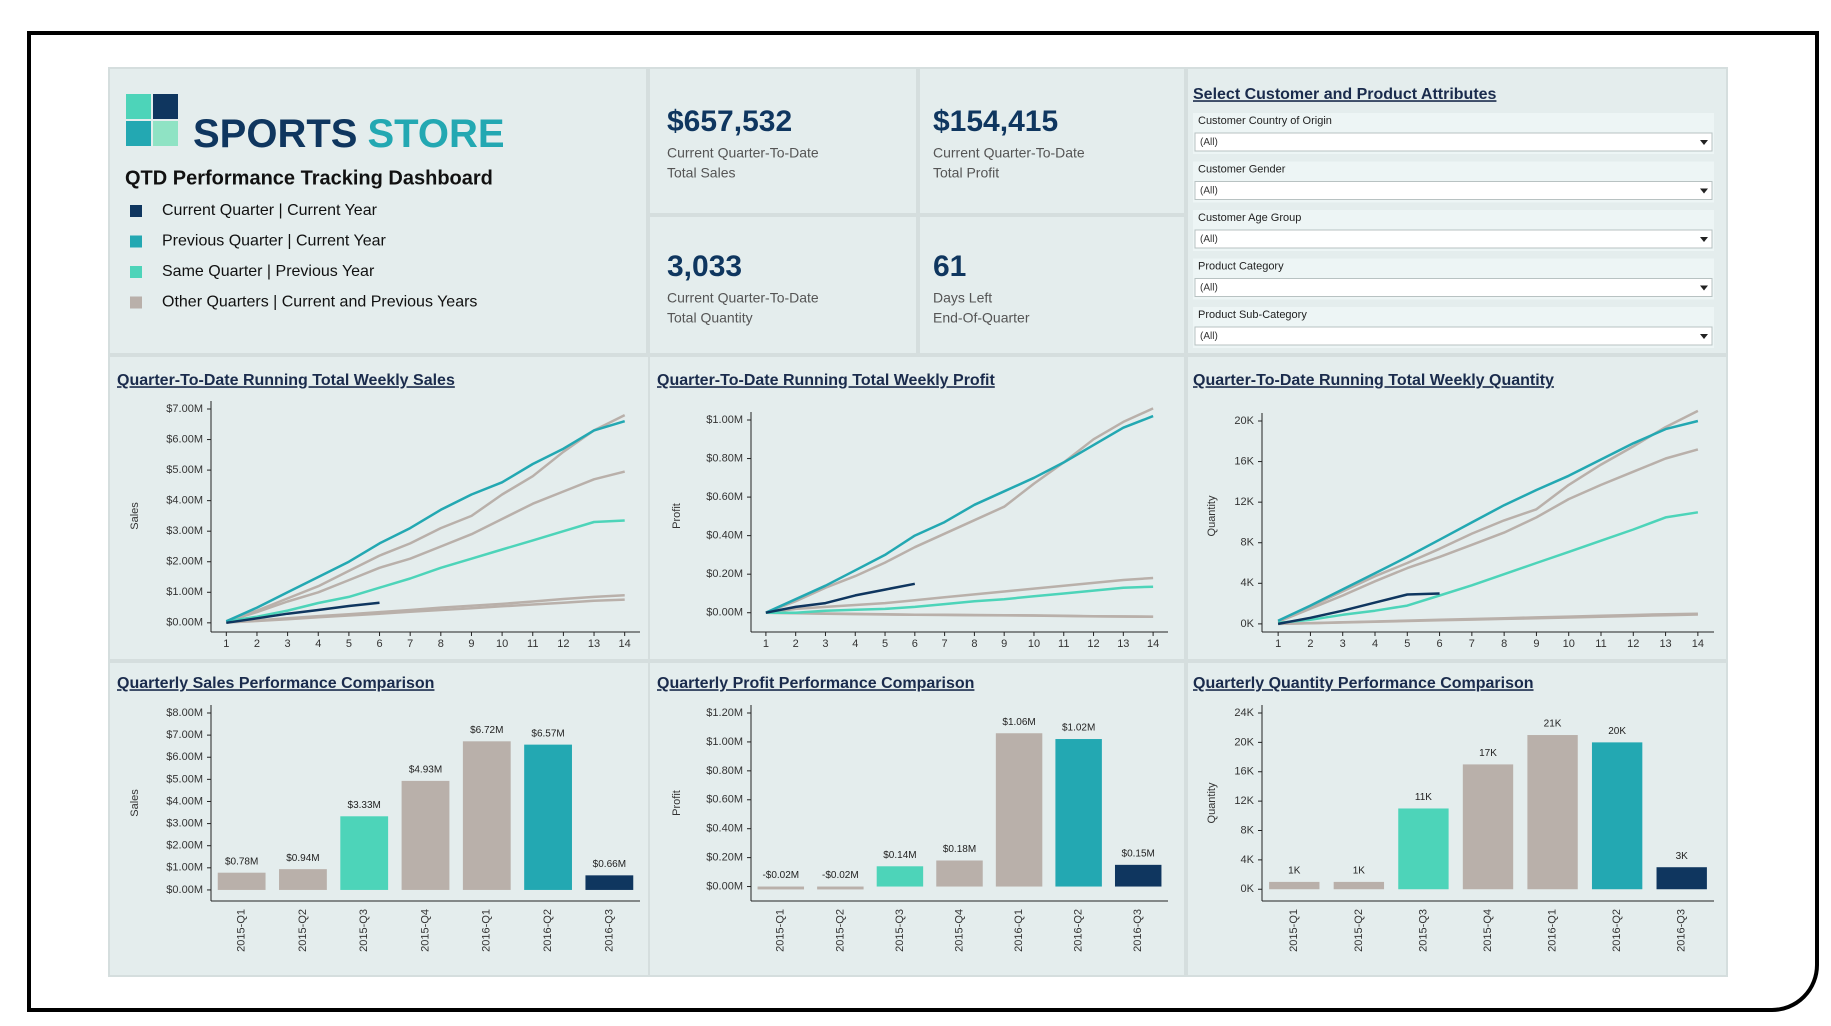 Image resolution: width=1831 pixels, height=1026 pixels. I want to click on kpi-label: Total Sales, so click(701, 173).